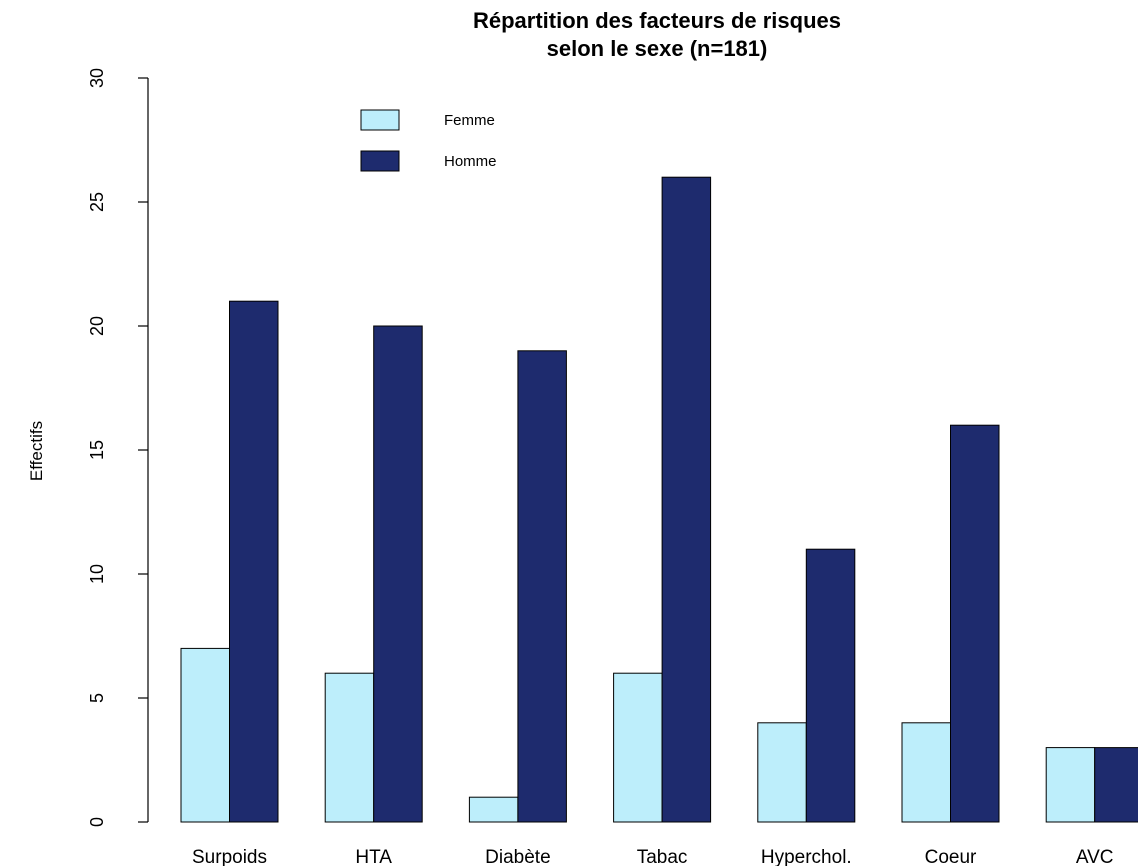 This screenshot has width=1138, height=866. I want to click on x-tick-label: HTA, so click(373, 856).